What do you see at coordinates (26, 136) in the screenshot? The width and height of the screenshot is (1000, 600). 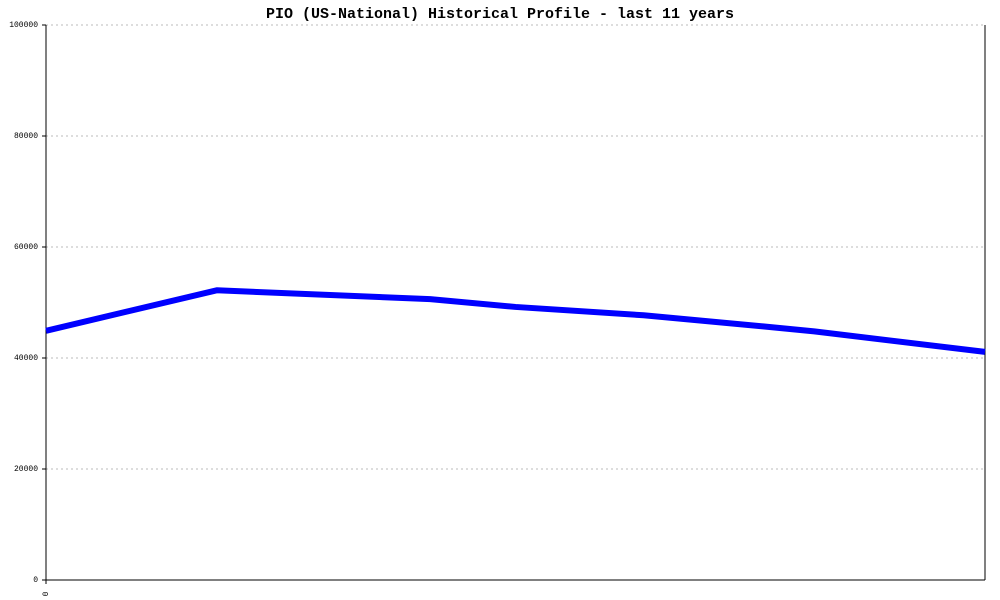 I see `y-tick-label: 80000` at bounding box center [26, 136].